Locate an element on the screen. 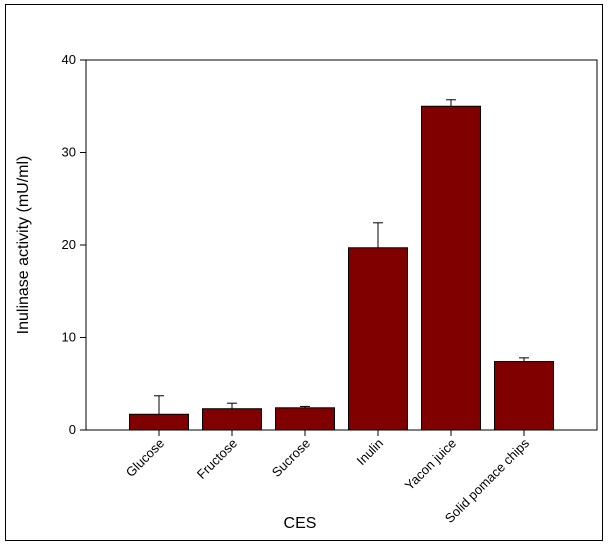 This screenshot has width=610, height=545. x-tick-label: Yacon juice is located at coordinates (430, 464).